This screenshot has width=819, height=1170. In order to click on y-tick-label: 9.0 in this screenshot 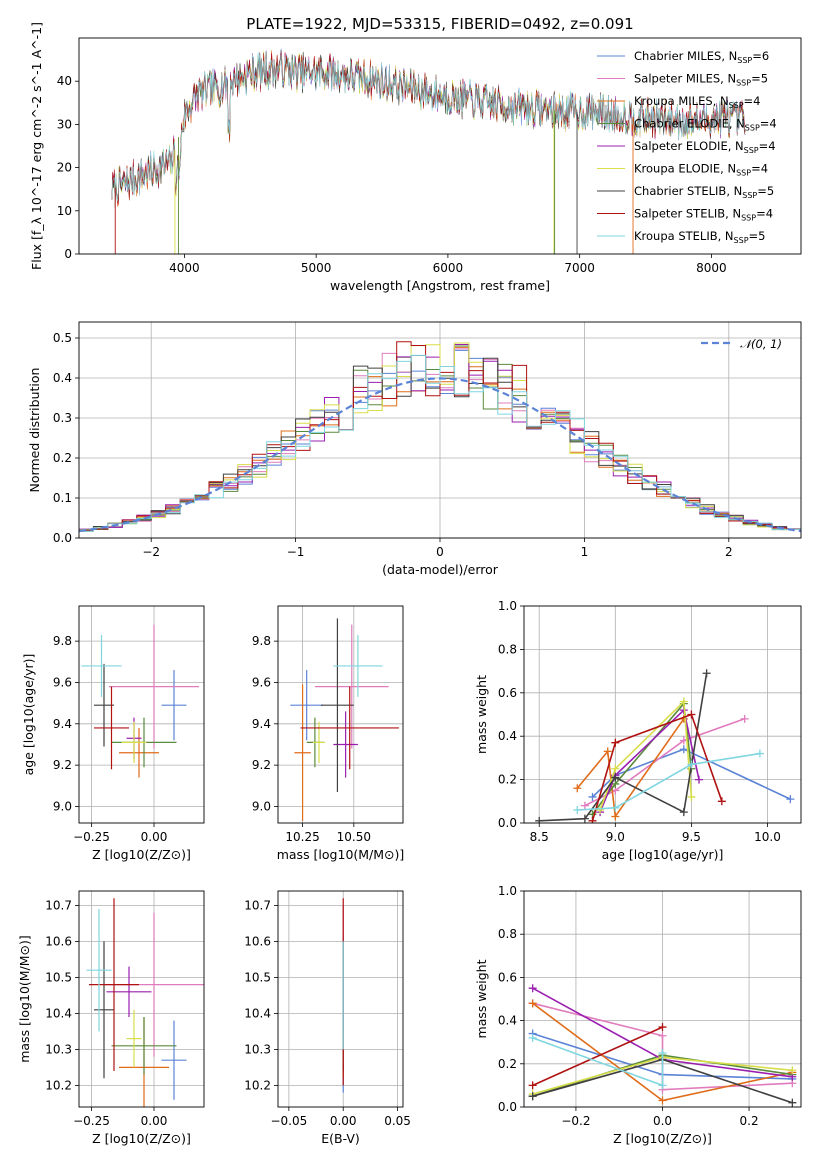, I will do `click(62, 806)`.